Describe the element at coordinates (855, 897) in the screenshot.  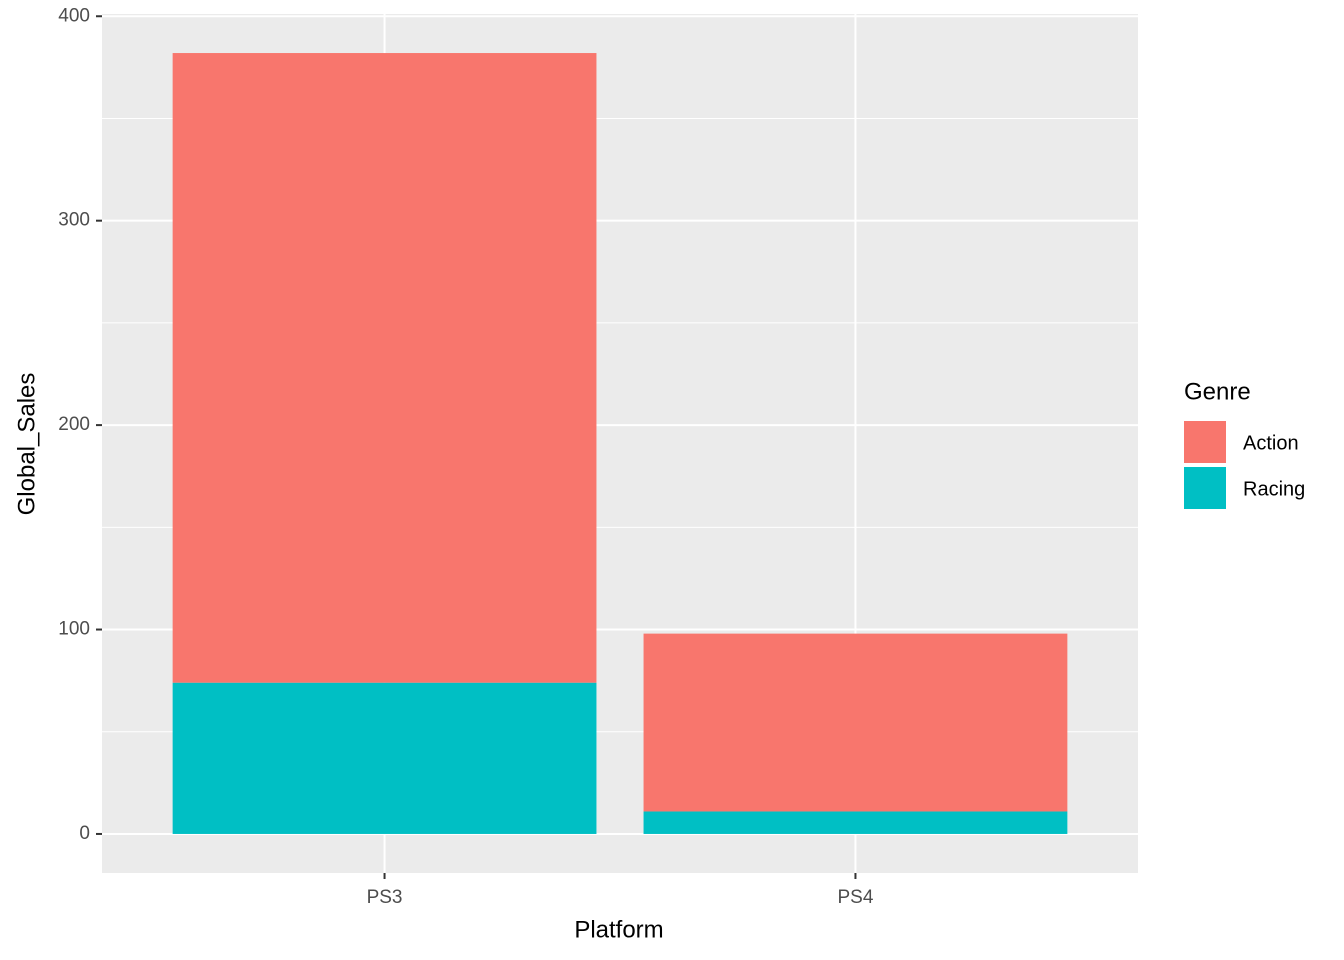
I see `x-tick-label: PS4` at that location.